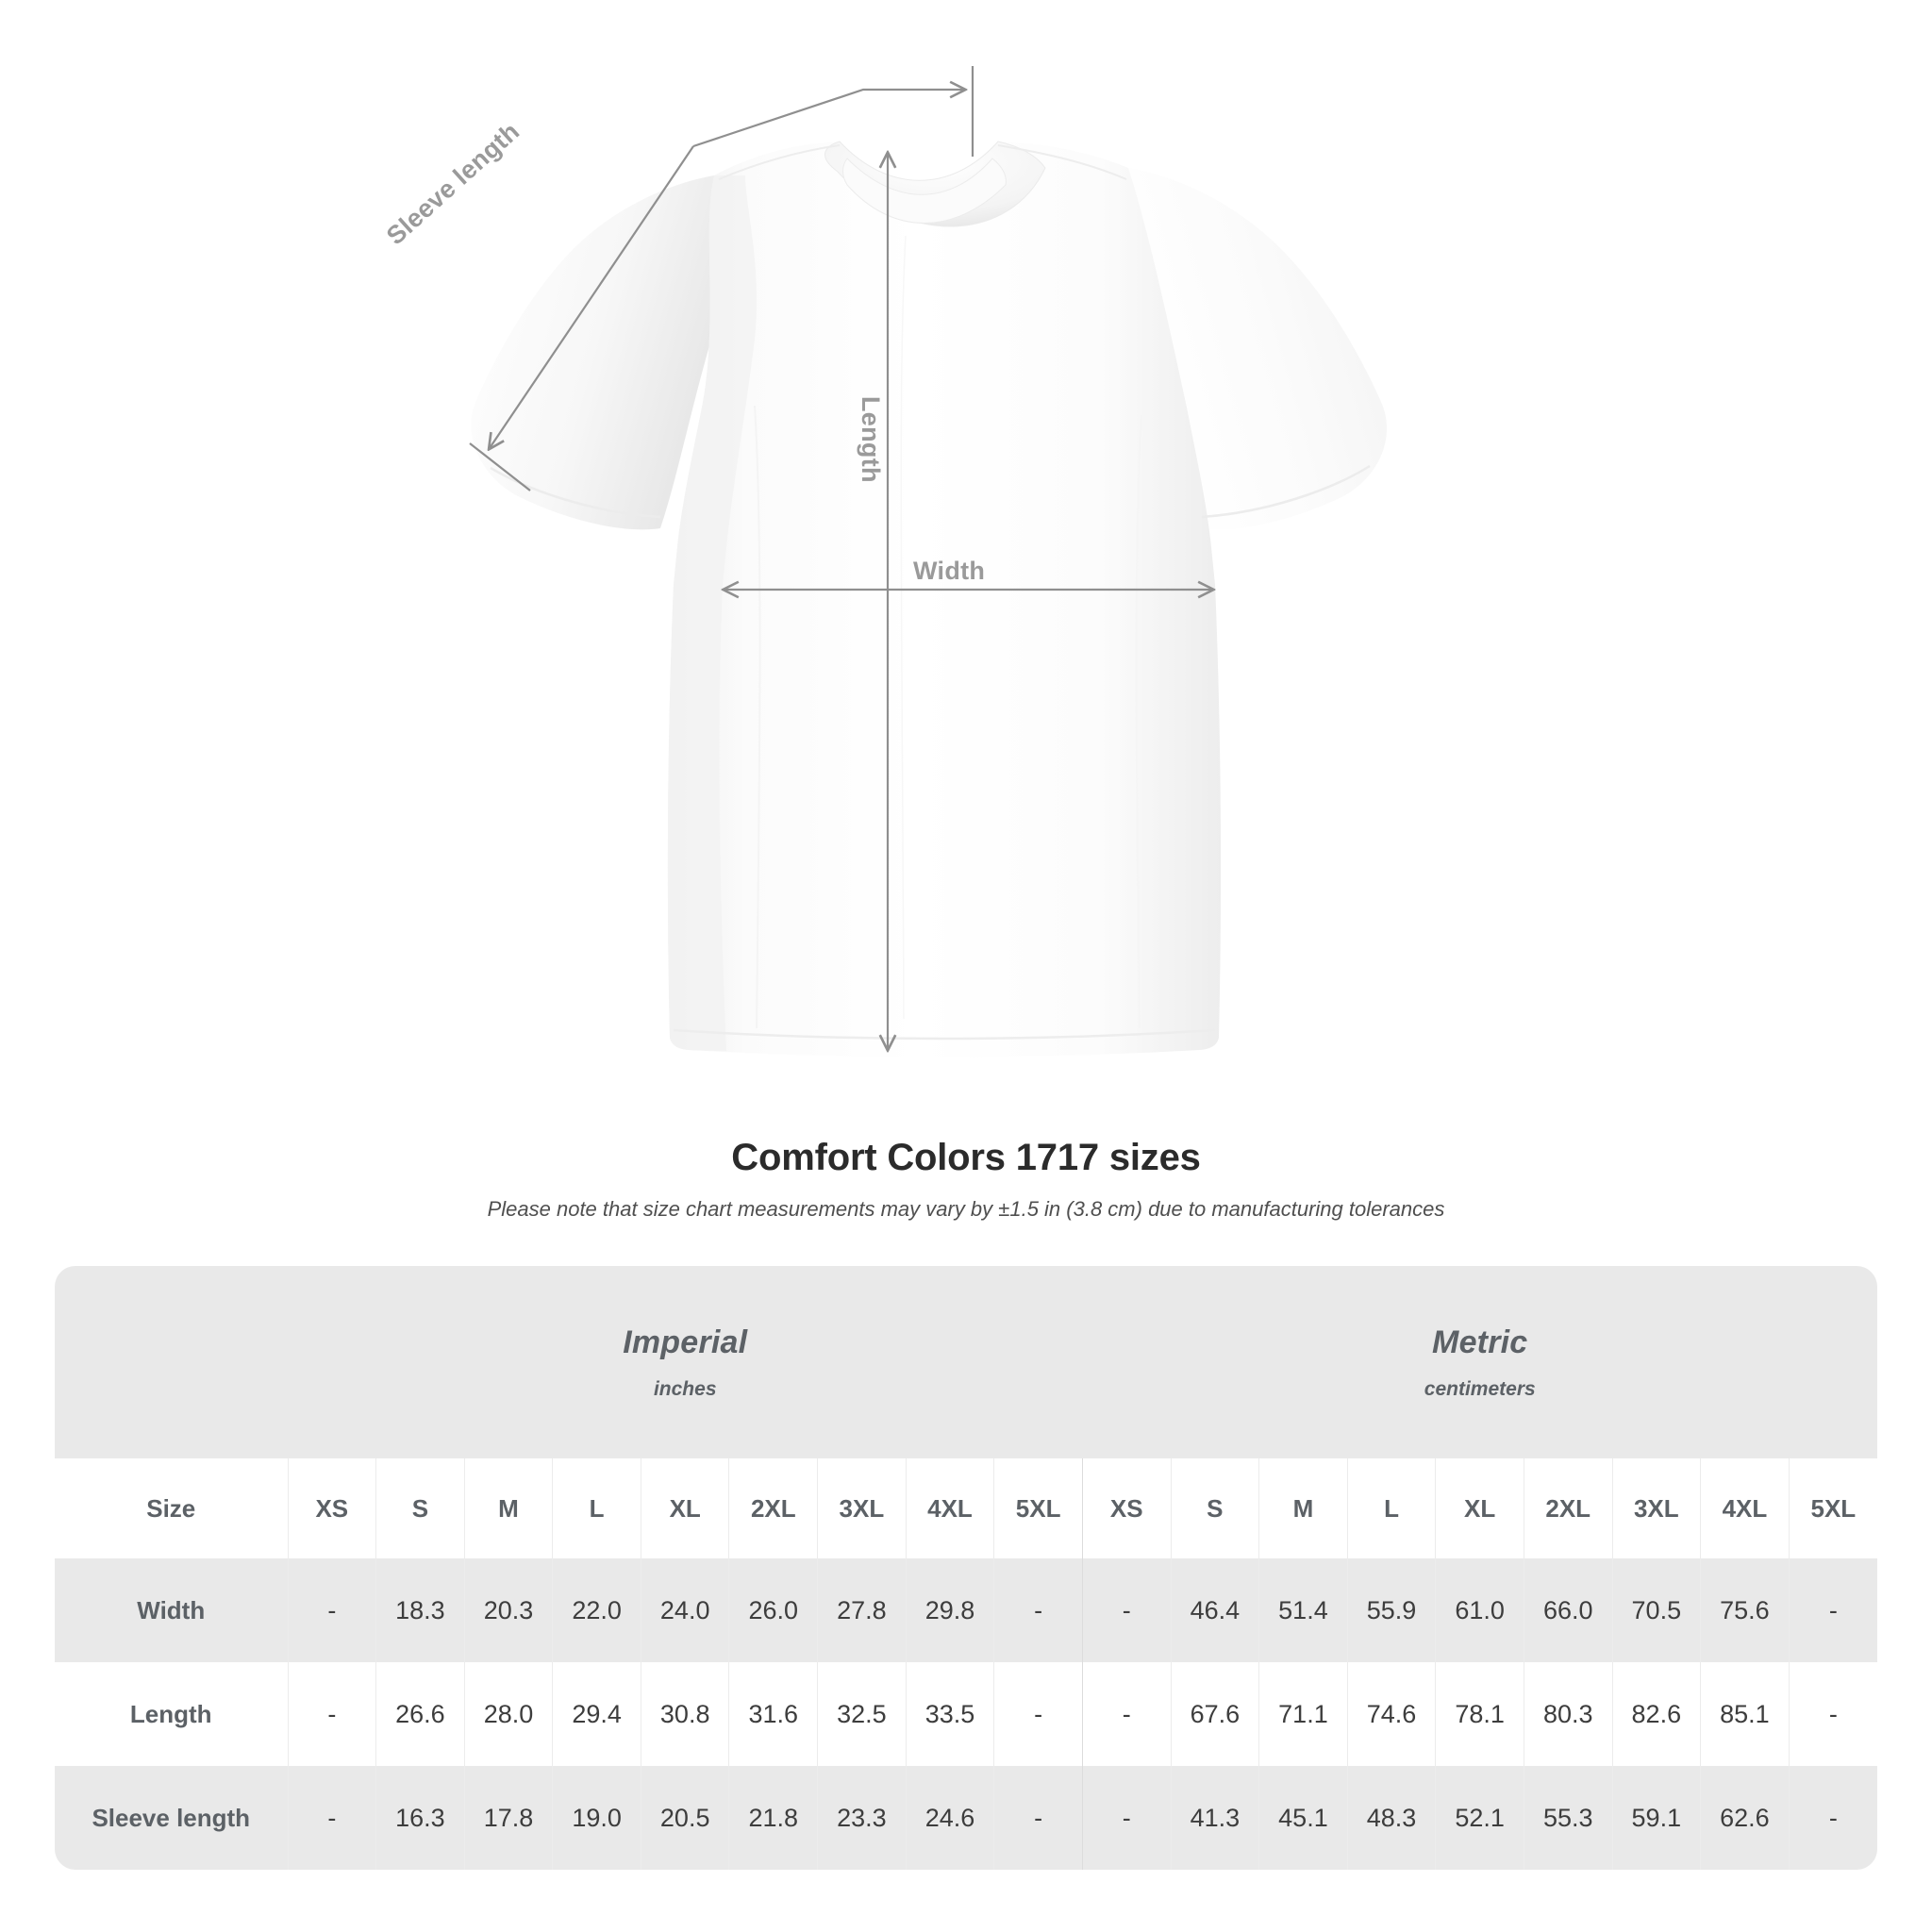 This screenshot has height=1932, width=1932. Describe the element at coordinates (331, 1508) in the screenshot. I see `size-header-imperial-xs: XS` at that location.